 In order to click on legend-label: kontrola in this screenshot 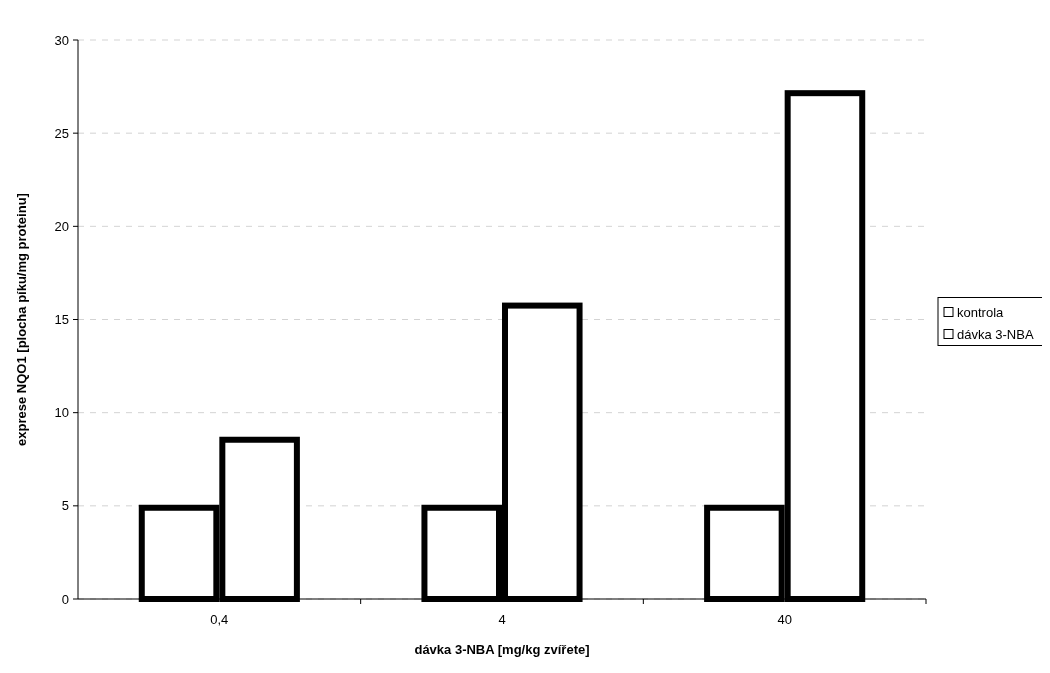, I will do `click(981, 312)`.